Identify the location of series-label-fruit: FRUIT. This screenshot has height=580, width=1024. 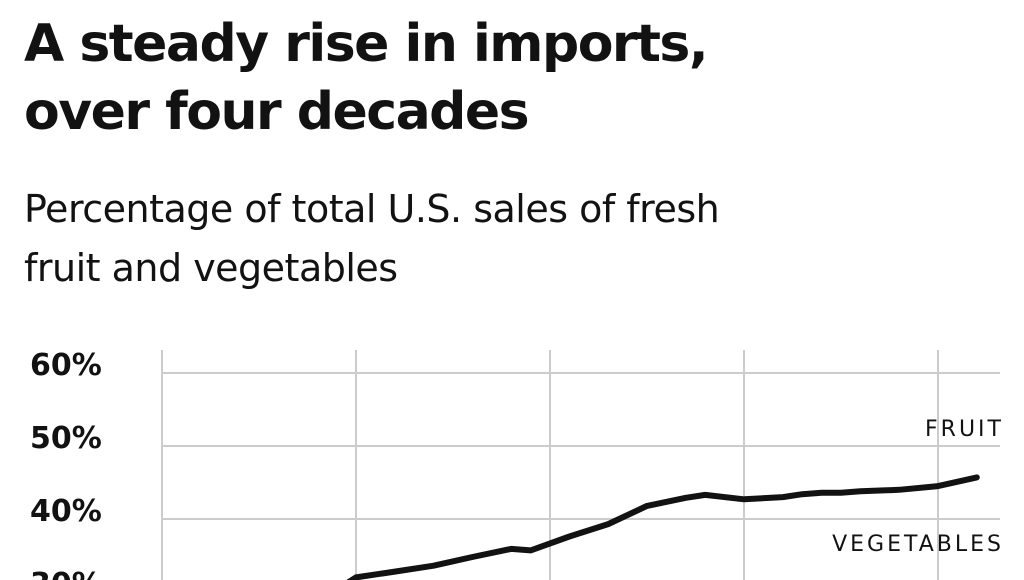
(964, 429).